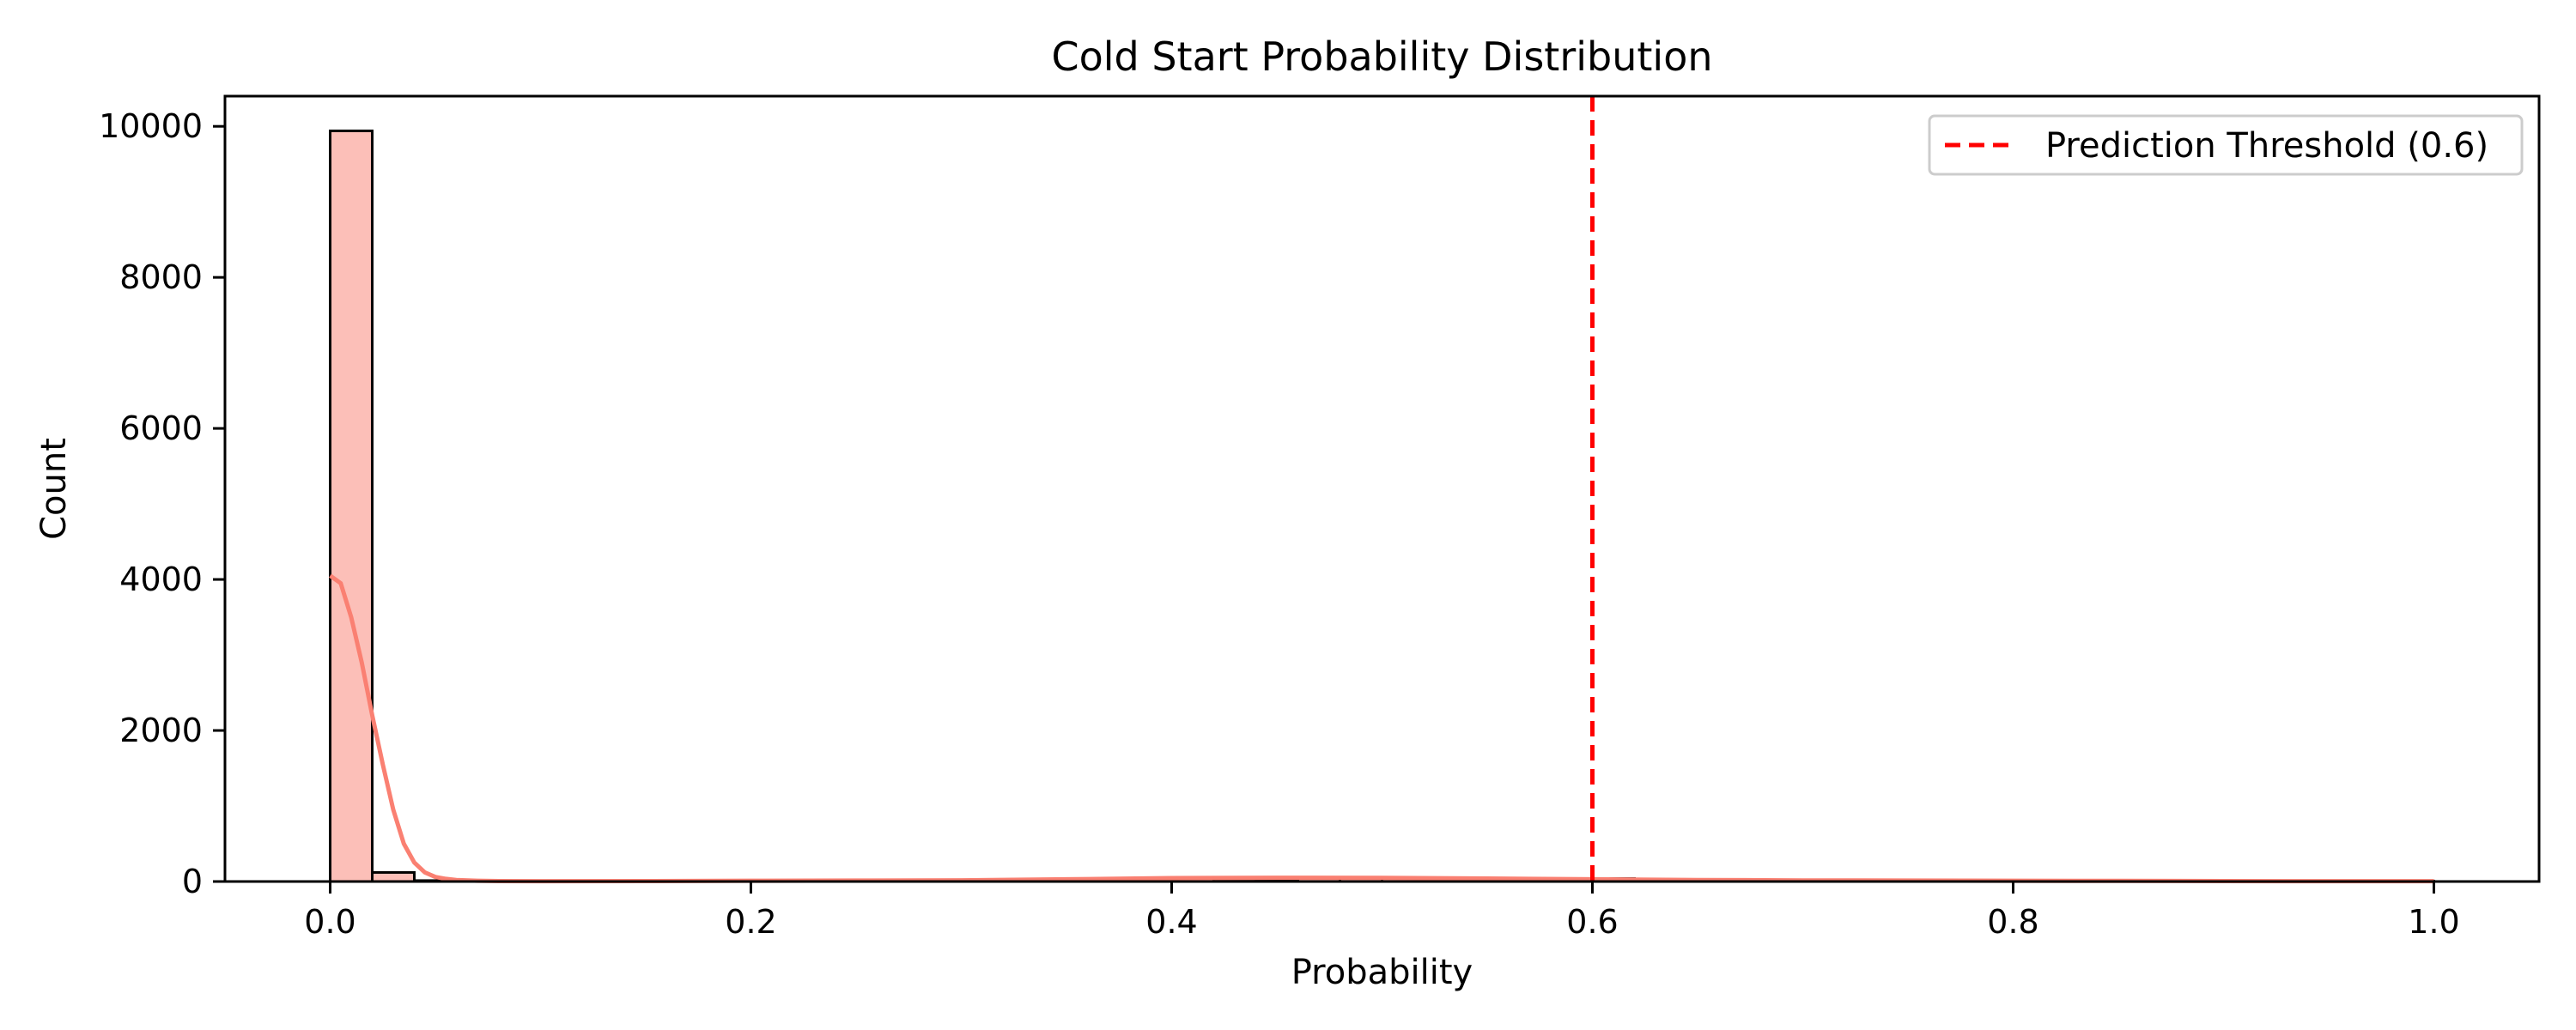 The image size is (2576, 1030). Describe the element at coordinates (161, 730) in the screenshot. I see `y-tick-label: 2000` at that location.